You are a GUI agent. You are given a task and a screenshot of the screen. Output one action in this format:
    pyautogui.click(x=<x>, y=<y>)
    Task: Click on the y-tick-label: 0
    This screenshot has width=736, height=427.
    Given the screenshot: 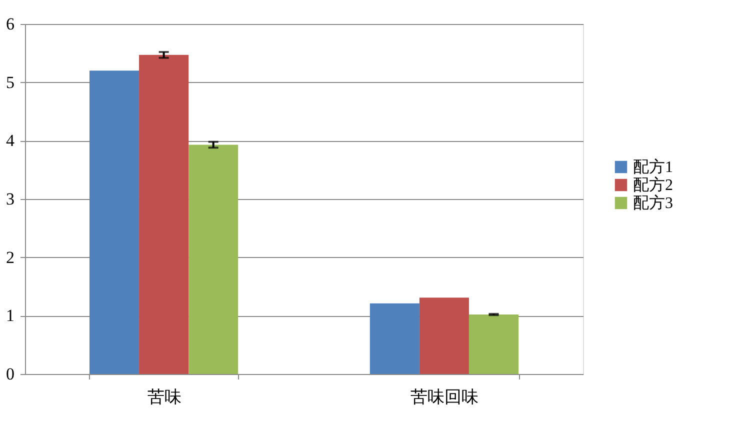 What is the action you would take?
    pyautogui.click(x=10, y=374)
    